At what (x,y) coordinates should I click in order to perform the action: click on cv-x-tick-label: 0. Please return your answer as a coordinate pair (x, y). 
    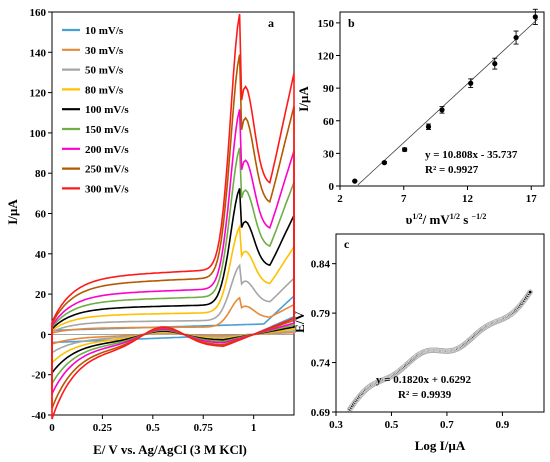
    Looking at the image, I should click on (52, 428).